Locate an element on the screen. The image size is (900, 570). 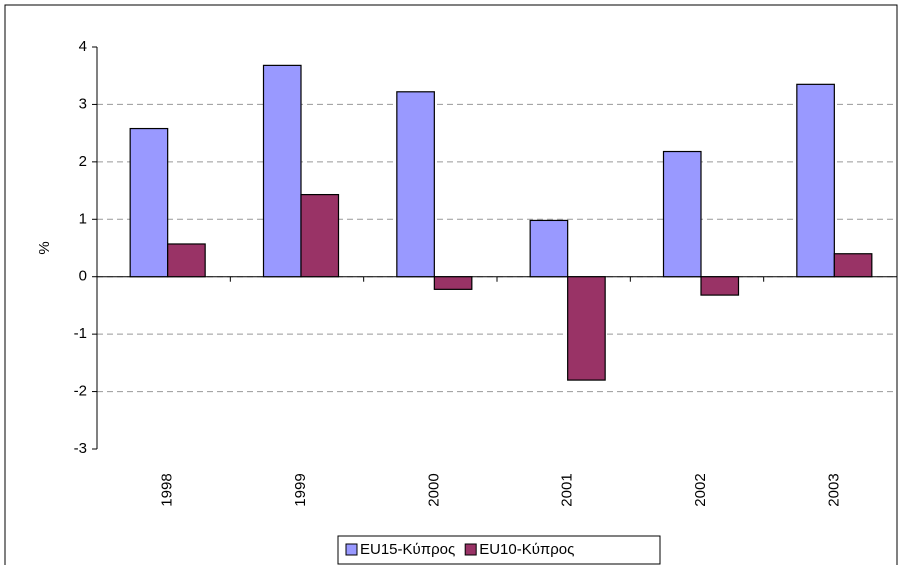
x-tick-label: 2000 is located at coordinates (433, 489).